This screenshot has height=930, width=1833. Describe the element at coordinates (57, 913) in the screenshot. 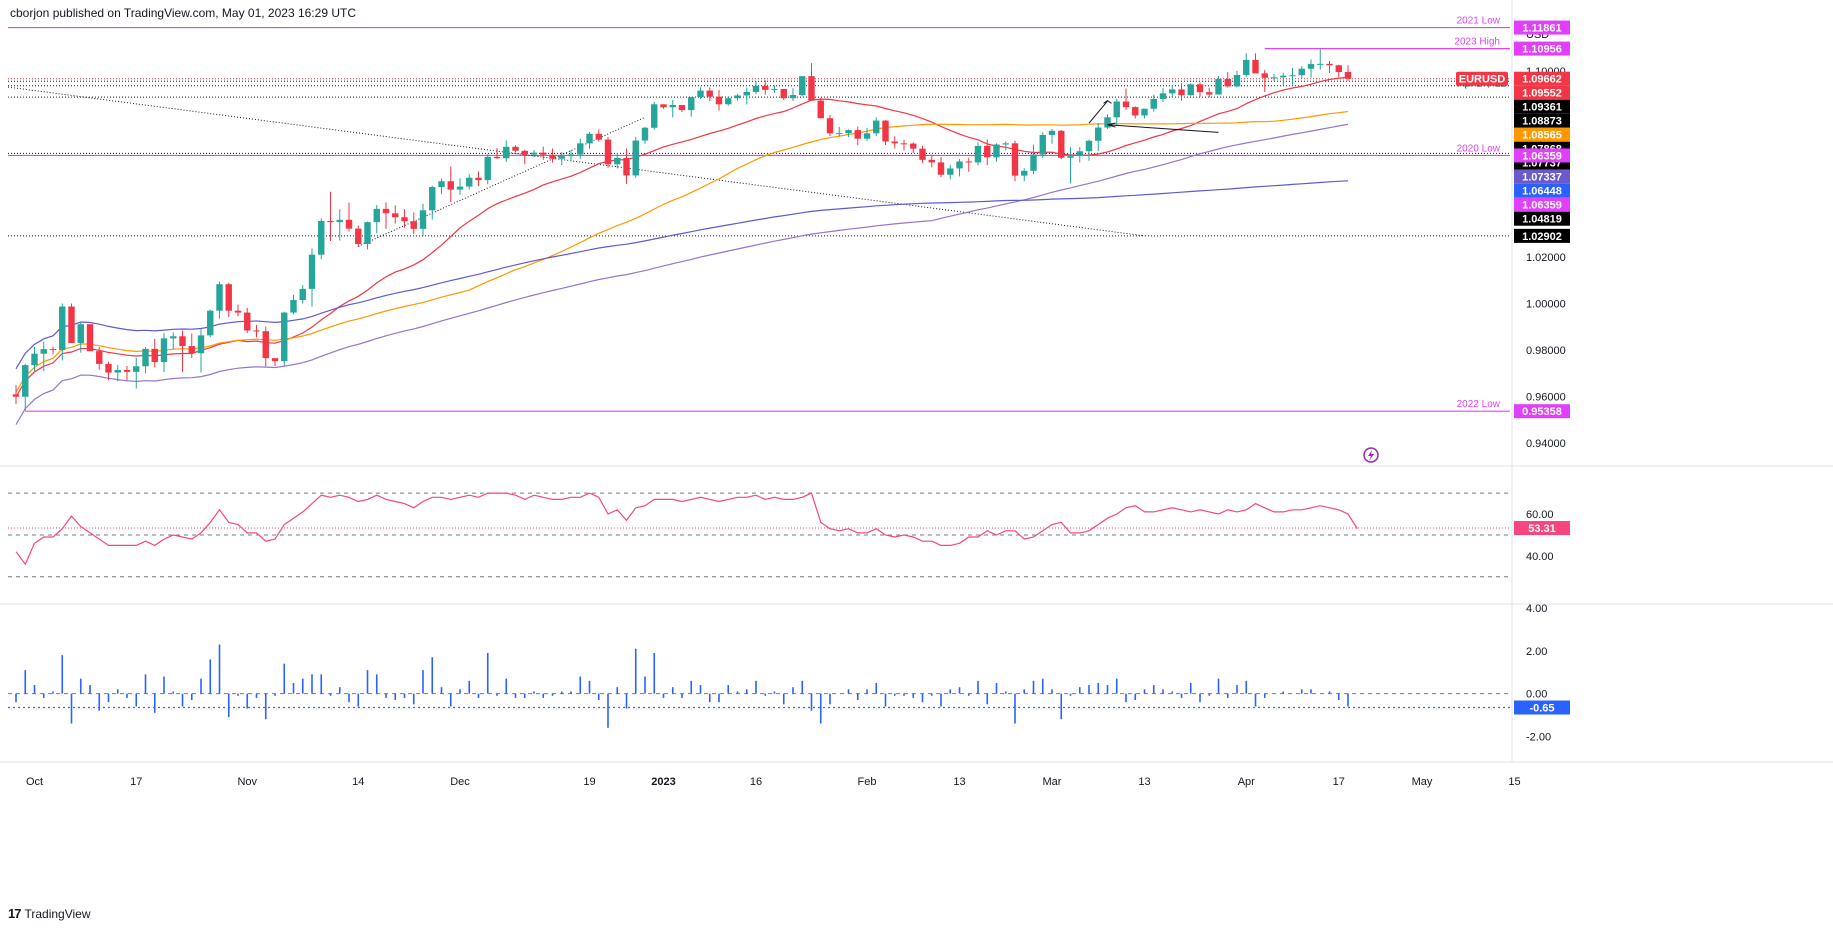

I see `tradingview-brand: TradingView` at that location.